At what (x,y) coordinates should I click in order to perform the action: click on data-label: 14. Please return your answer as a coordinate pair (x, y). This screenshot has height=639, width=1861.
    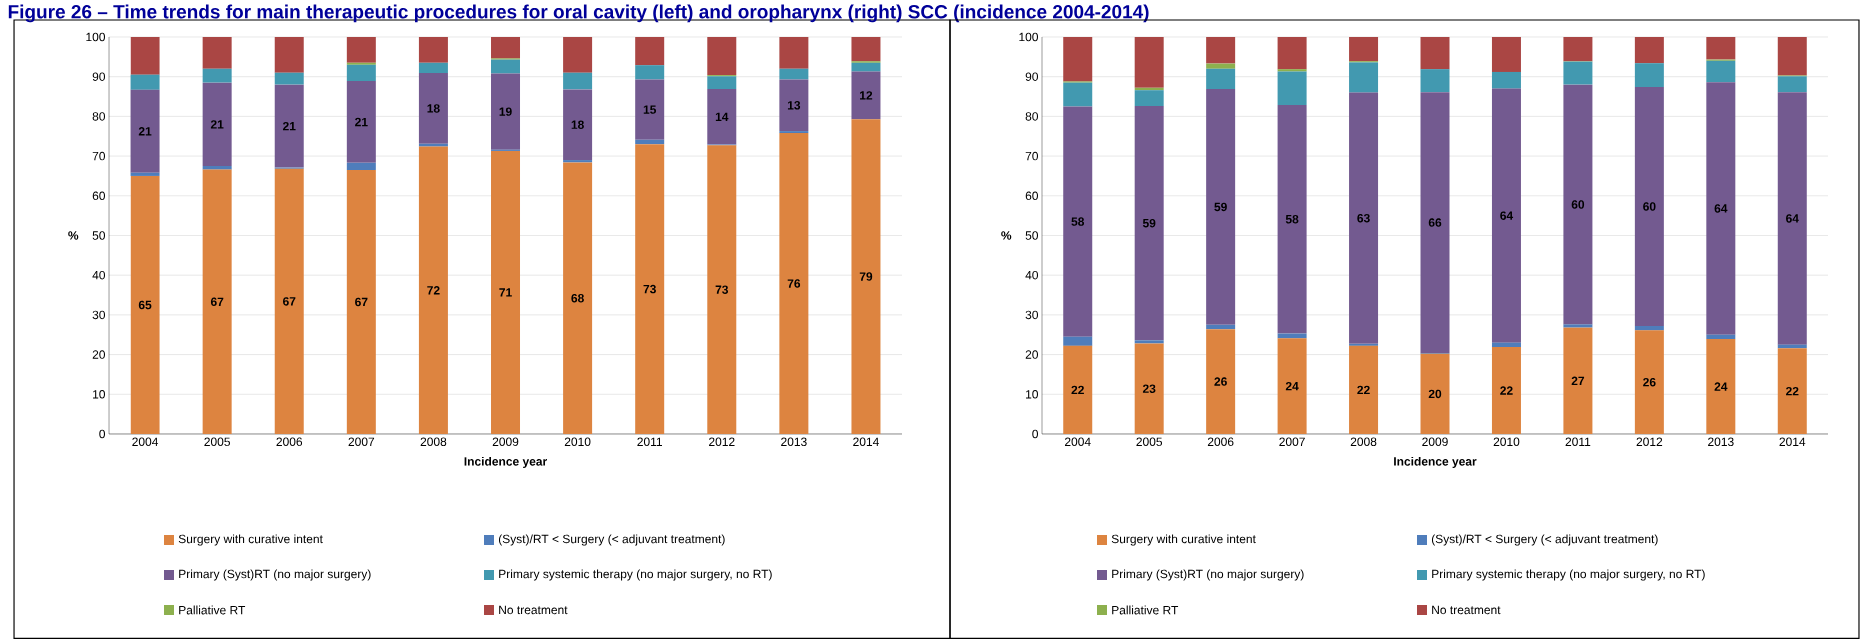
    Looking at the image, I should click on (722, 116).